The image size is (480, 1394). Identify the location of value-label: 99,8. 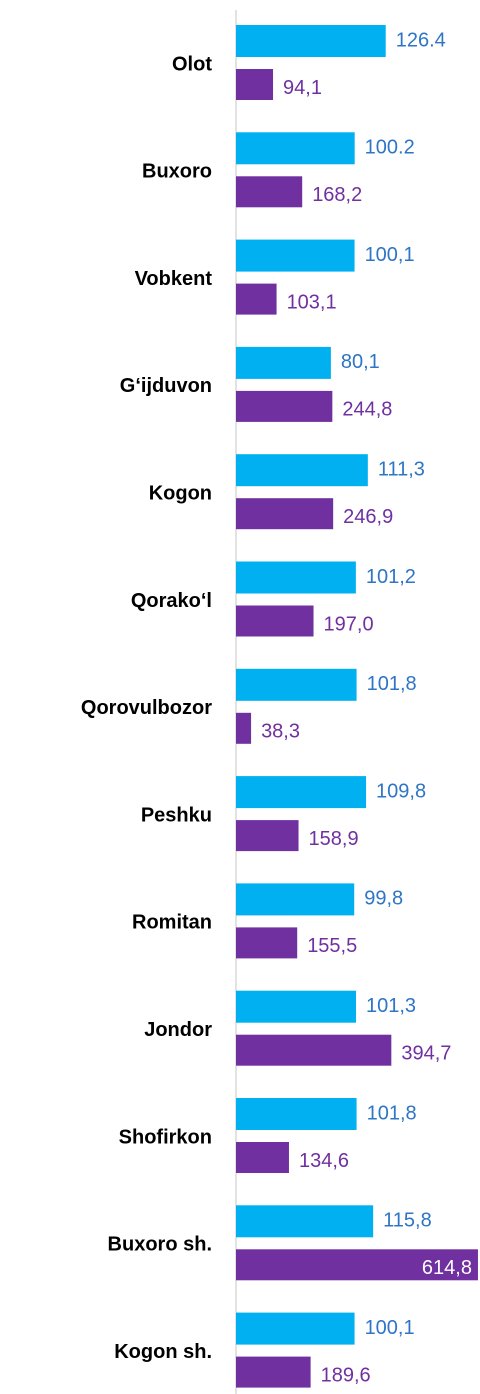
(383, 899).